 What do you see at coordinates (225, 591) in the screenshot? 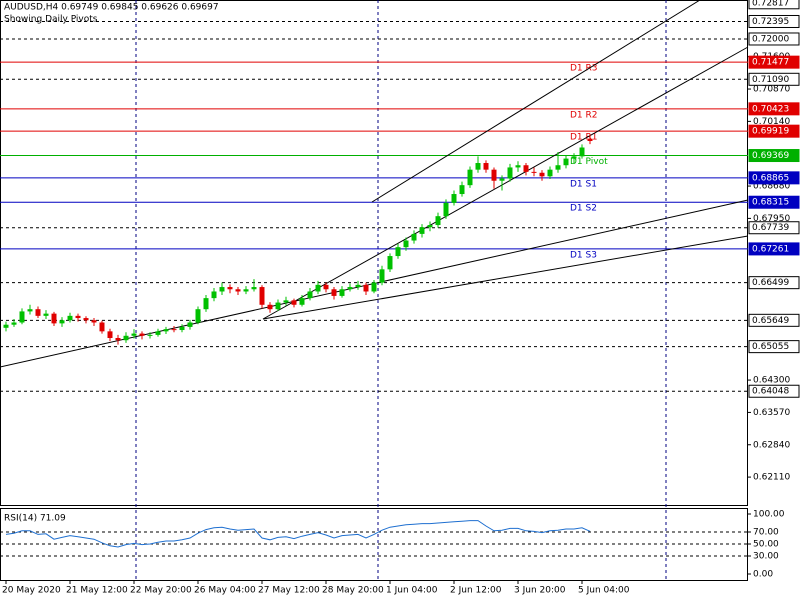
I see `x-tick-label: 26 May 04:00` at bounding box center [225, 591].